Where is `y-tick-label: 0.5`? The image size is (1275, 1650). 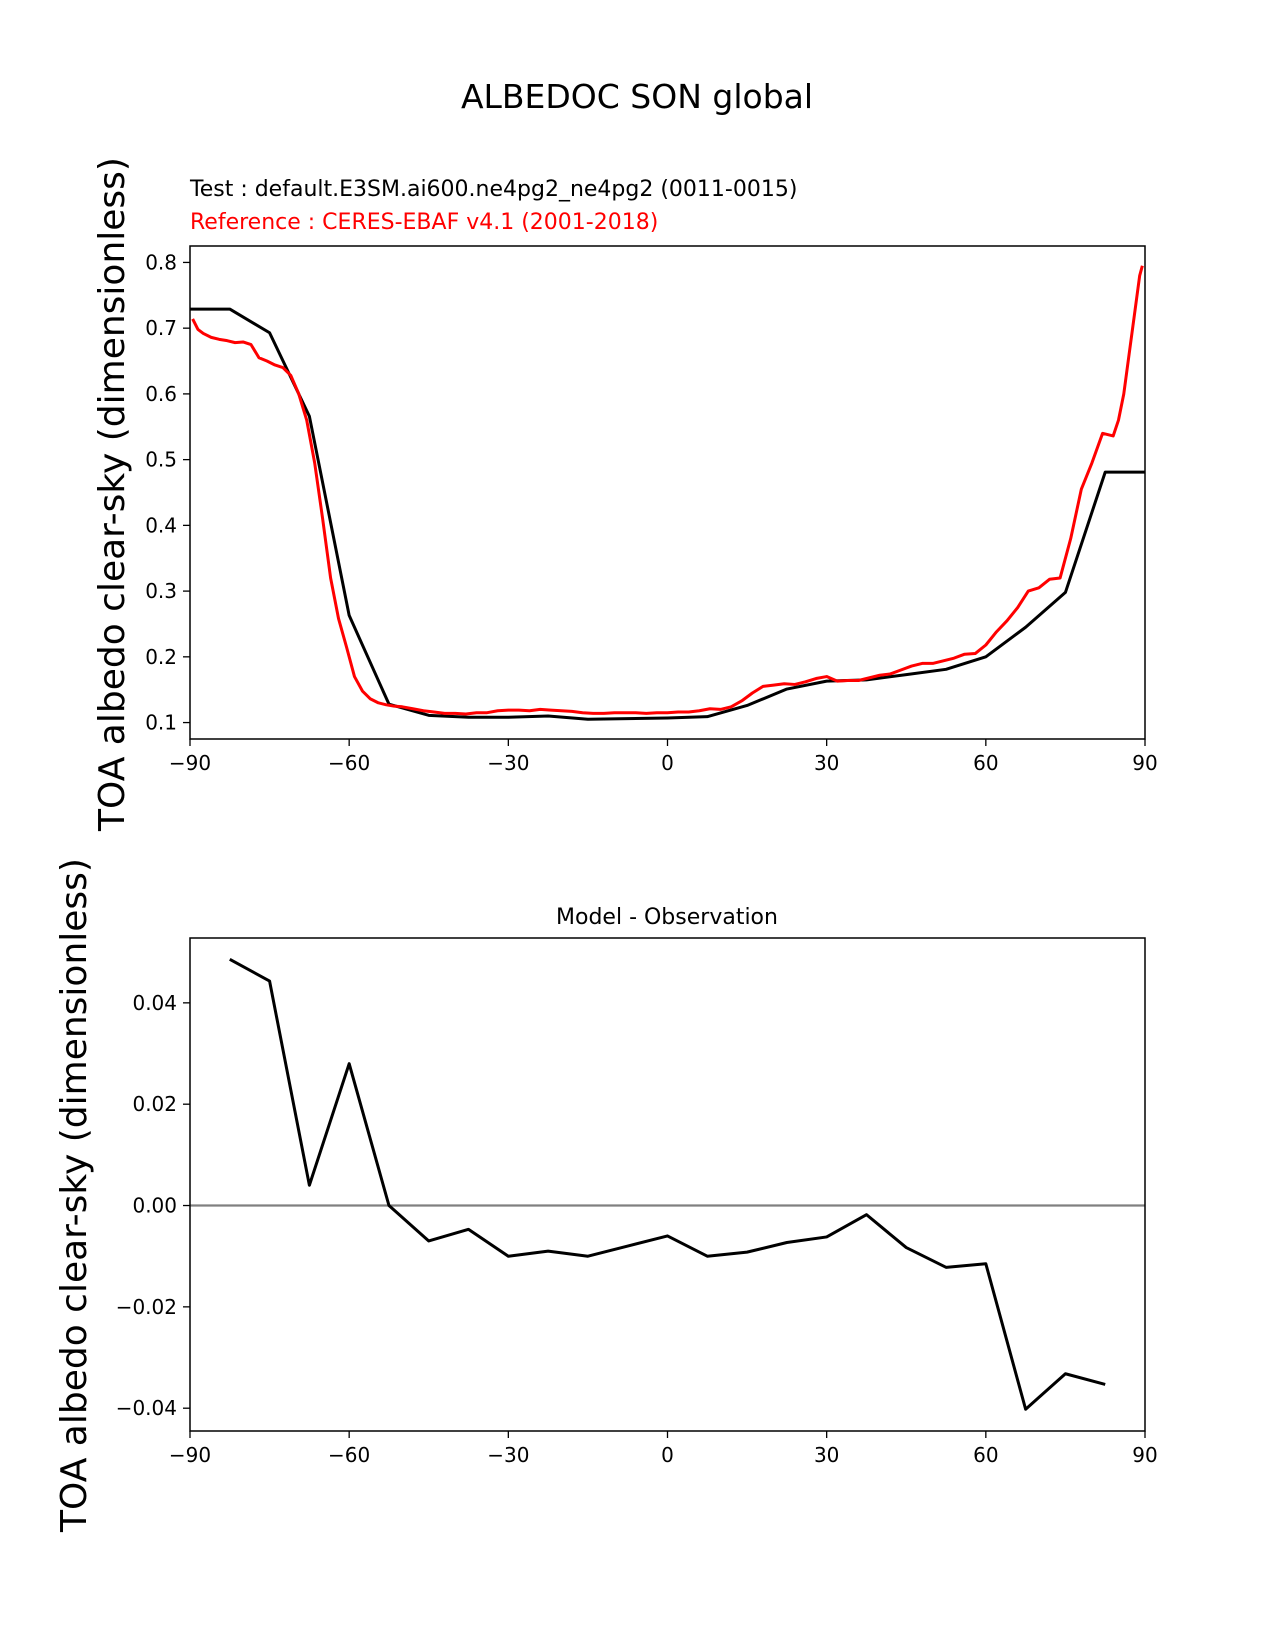 y-tick-label: 0.5 is located at coordinates (161, 460).